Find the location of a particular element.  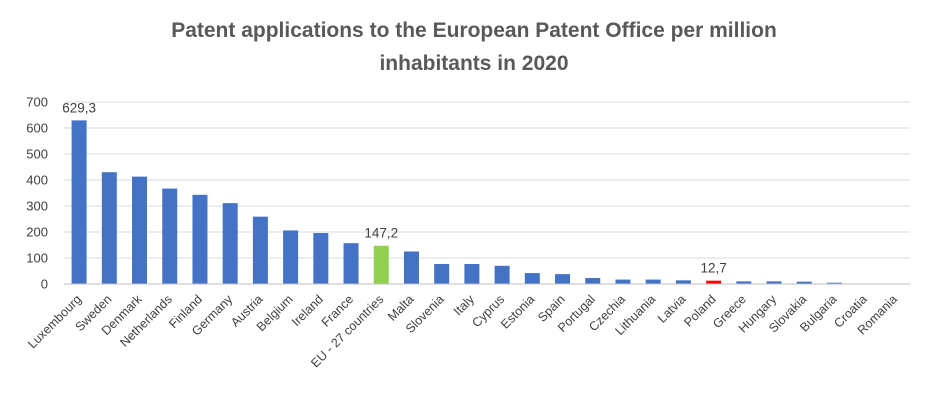

y-tick-label: 300 is located at coordinates (37, 206).